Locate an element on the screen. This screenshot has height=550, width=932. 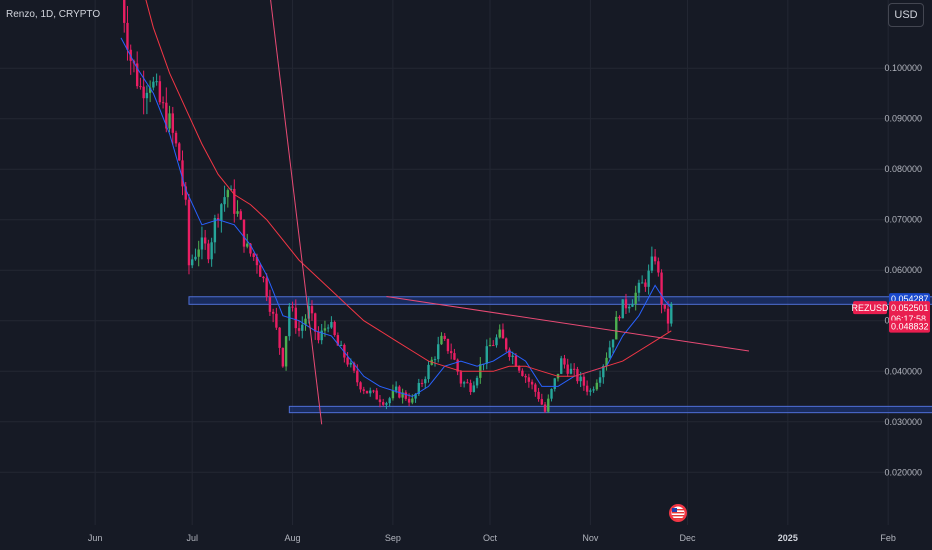
symbol-badge is located at coordinates (870, 308).